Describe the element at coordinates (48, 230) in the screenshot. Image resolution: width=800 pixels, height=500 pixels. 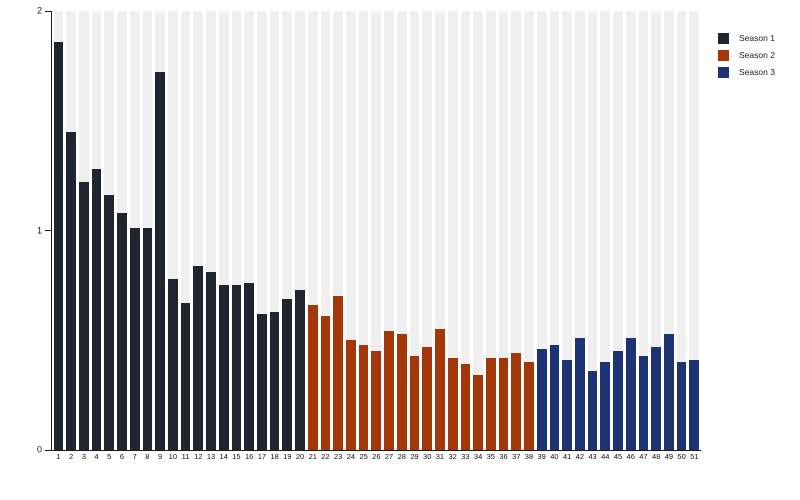
I see `y-axis-ticks` at that location.